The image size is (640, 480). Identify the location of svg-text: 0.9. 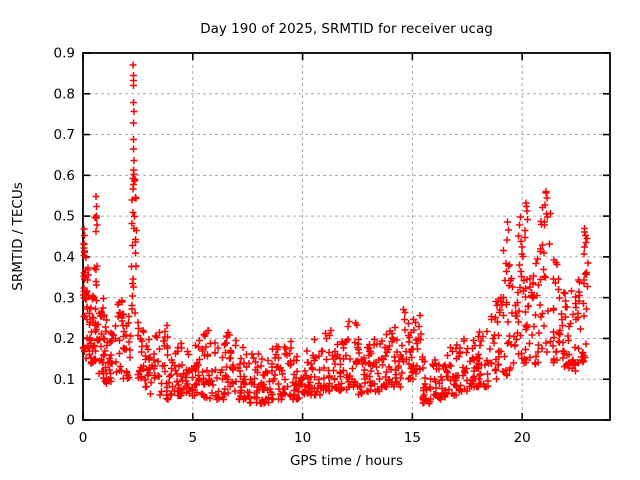
(64, 54).